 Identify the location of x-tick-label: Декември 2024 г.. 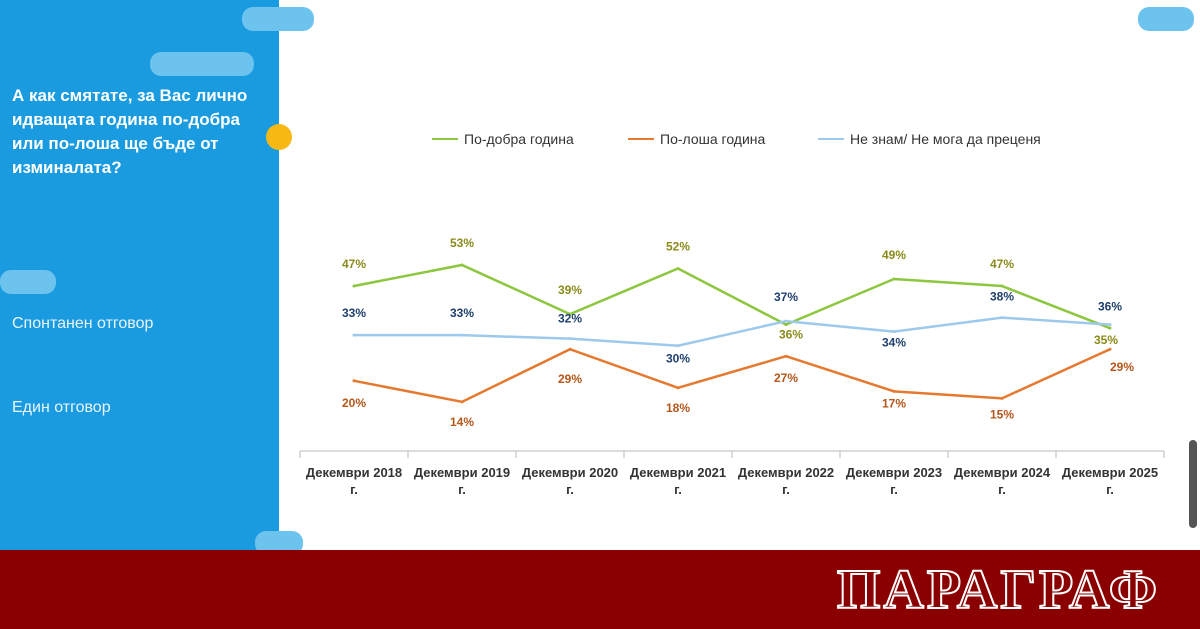
(1002, 481).